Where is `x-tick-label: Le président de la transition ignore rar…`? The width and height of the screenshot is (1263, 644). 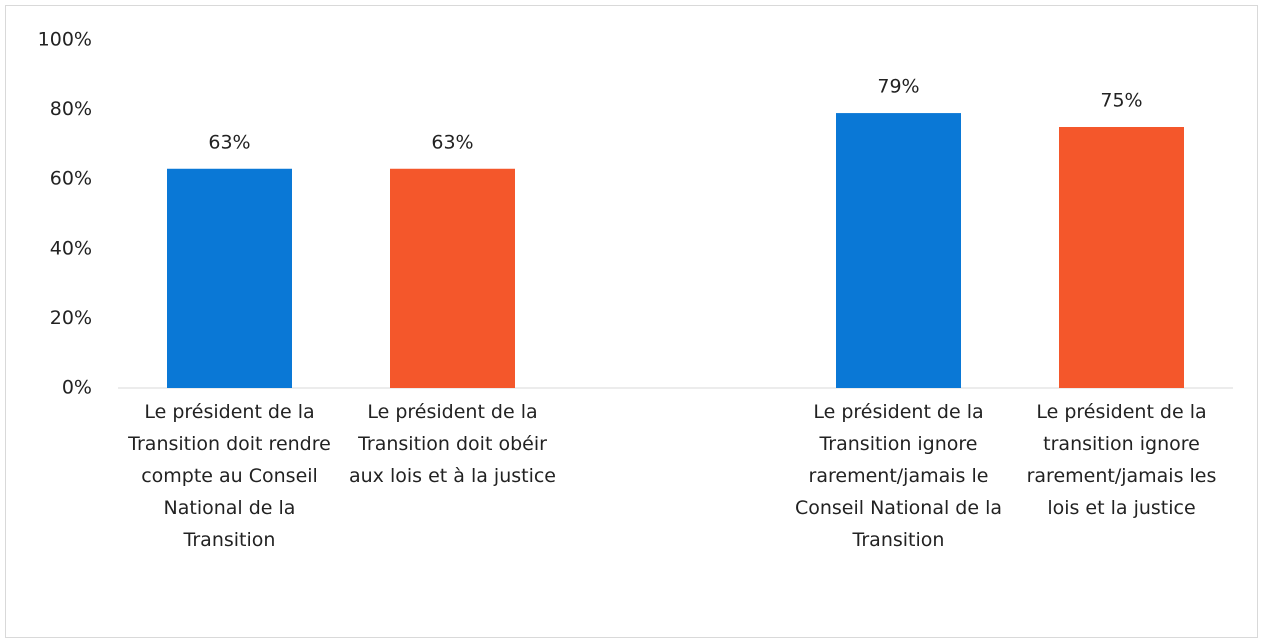
x-tick-label: Le président de la transition ignore rar… is located at coordinates (1121, 460).